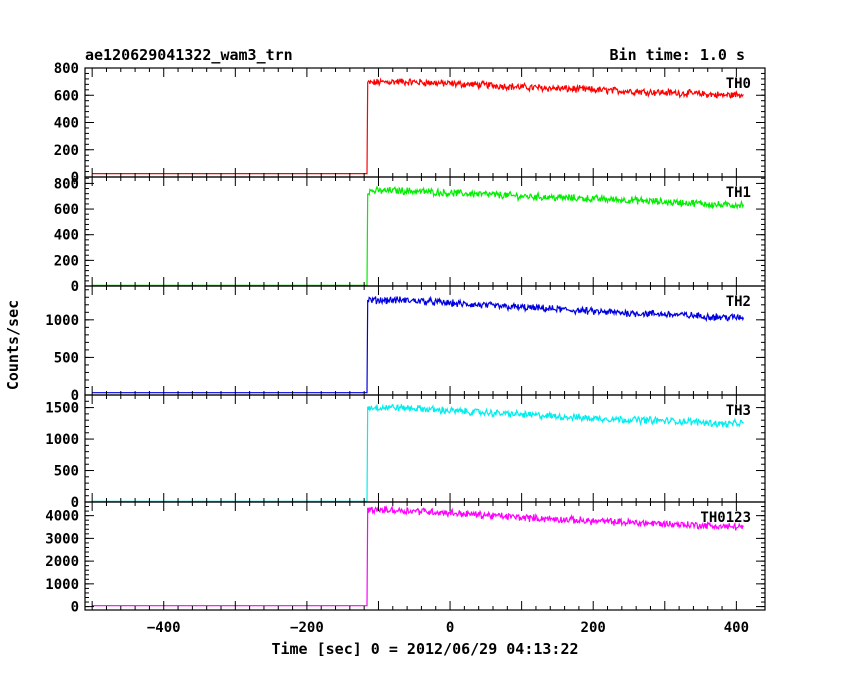 Image resolution: width=850 pixels, height=685 pixels. I want to click on series-line-th3, so click(418, 452).